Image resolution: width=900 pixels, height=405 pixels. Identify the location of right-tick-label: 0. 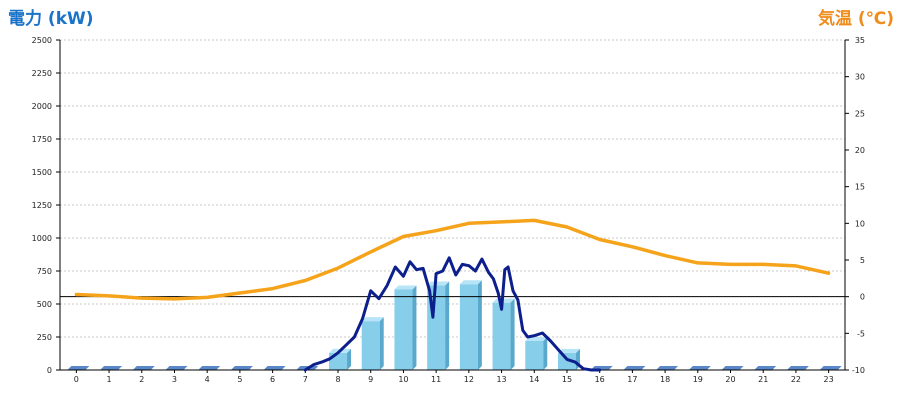
(862, 297).